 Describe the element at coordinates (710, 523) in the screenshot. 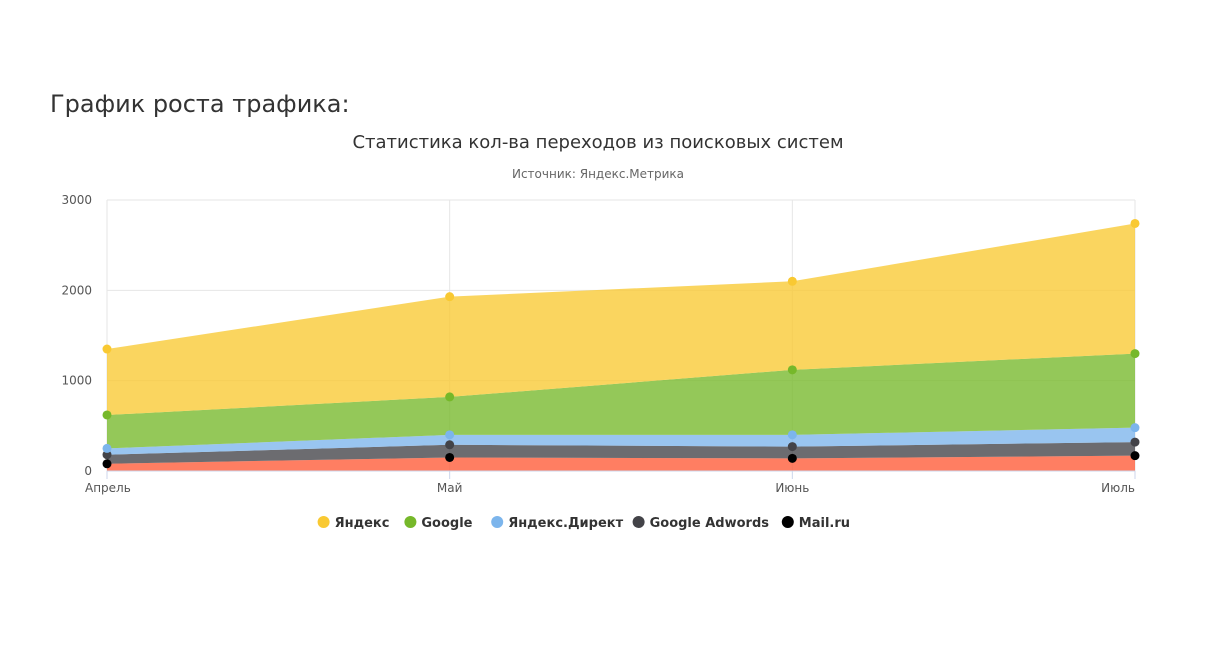

I see `legend-label: Google Adwords` at that location.